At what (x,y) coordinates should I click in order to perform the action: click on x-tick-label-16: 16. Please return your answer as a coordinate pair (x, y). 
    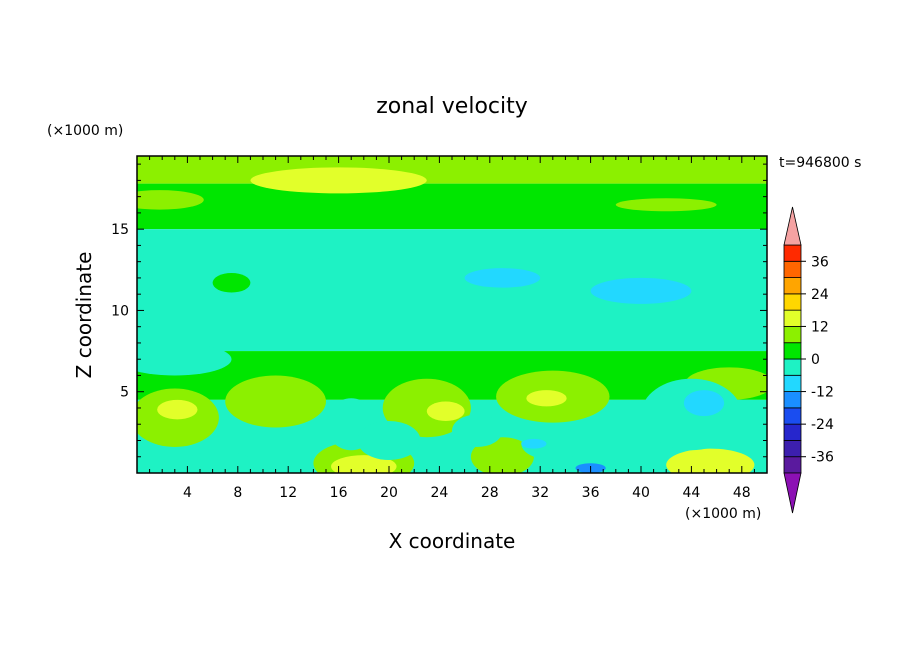
    Looking at the image, I should click on (339, 493).